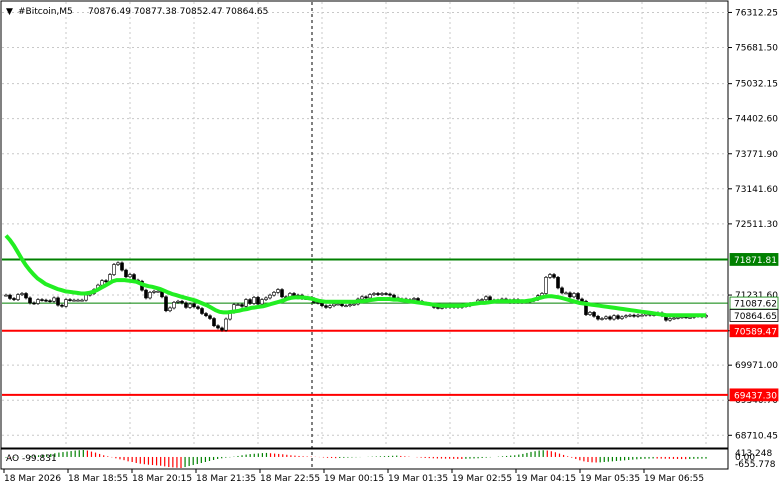 The width and height of the screenshot is (781, 489). What do you see at coordinates (756, 13) in the screenshot?
I see `y-tick-label: 76312.25` at bounding box center [756, 13].